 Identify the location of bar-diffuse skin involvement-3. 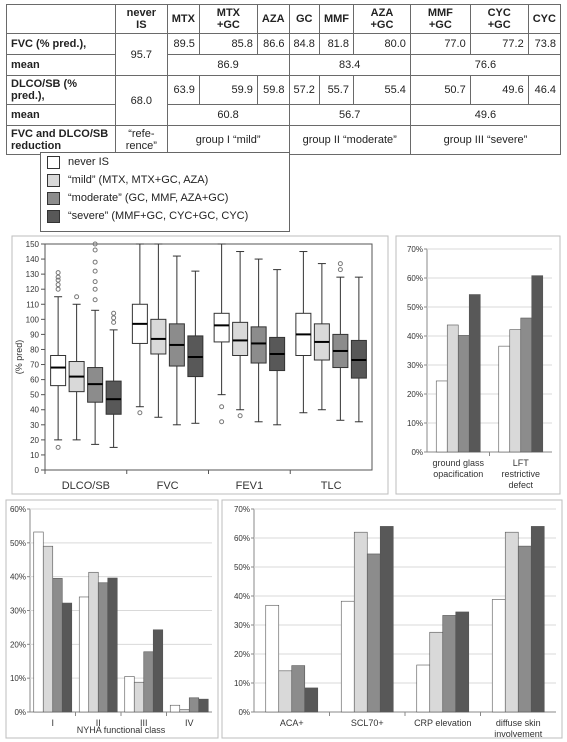
(537, 619).